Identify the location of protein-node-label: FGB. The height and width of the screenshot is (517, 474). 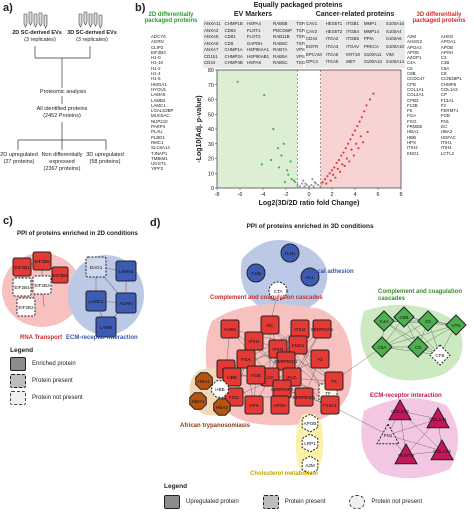
(255, 375).